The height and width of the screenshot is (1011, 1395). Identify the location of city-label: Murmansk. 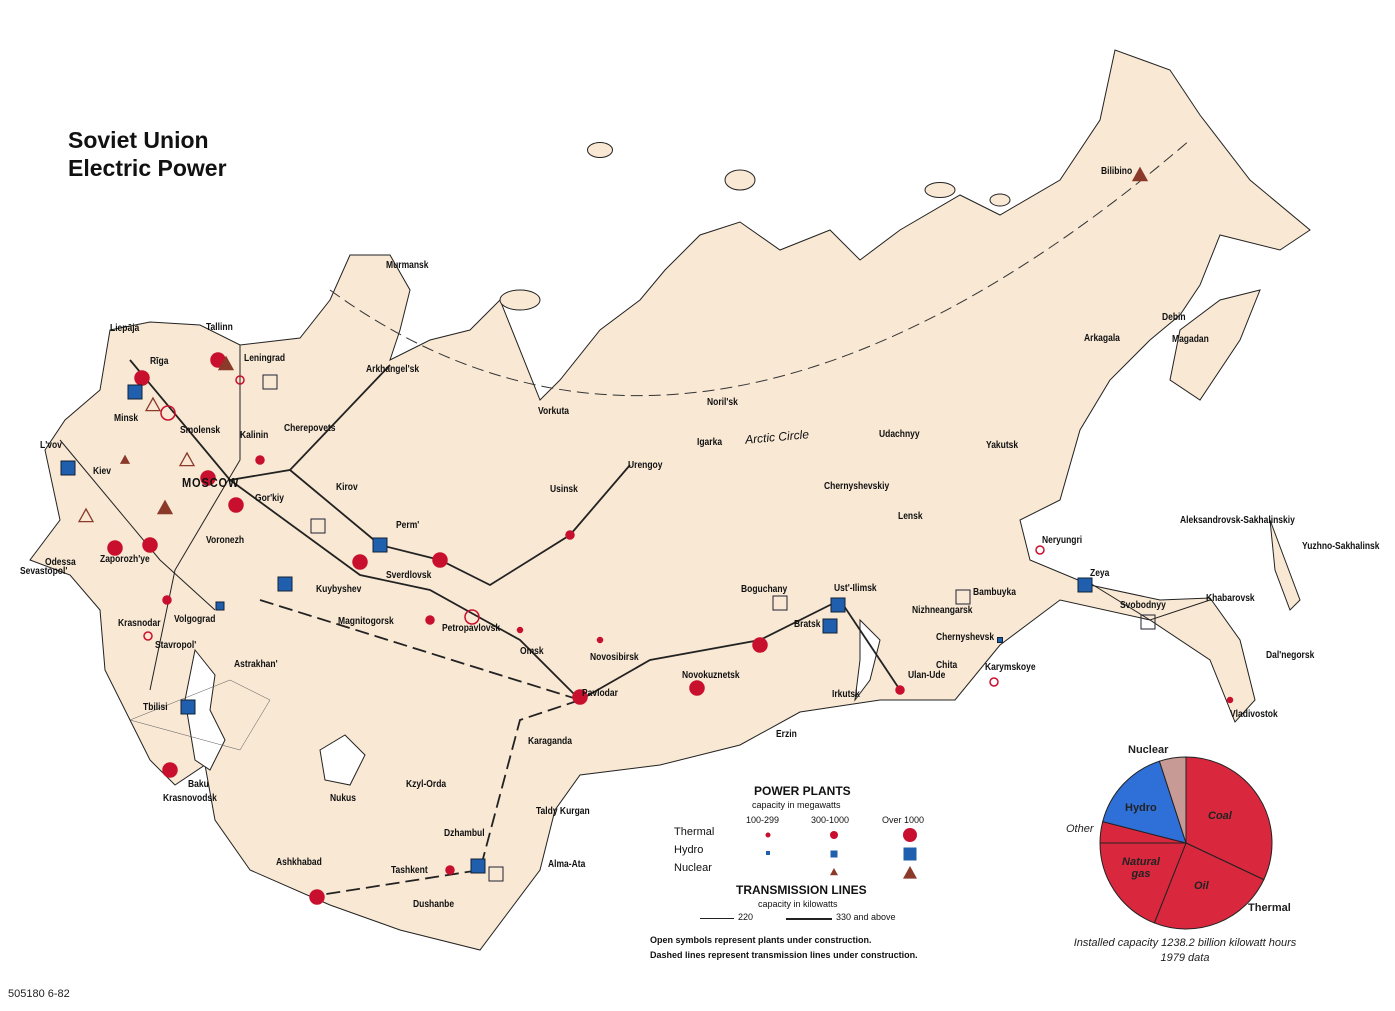
(407, 265).